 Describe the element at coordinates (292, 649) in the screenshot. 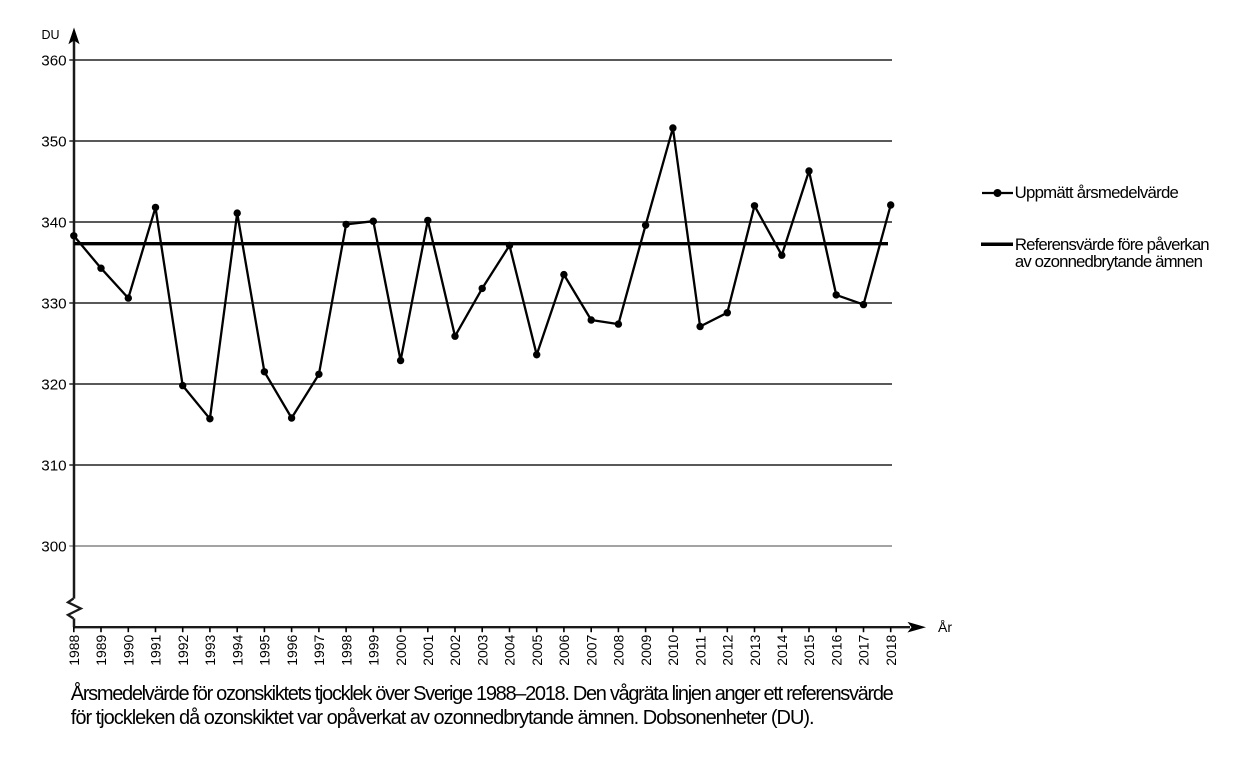

I see `svg-text: 1996` at that location.